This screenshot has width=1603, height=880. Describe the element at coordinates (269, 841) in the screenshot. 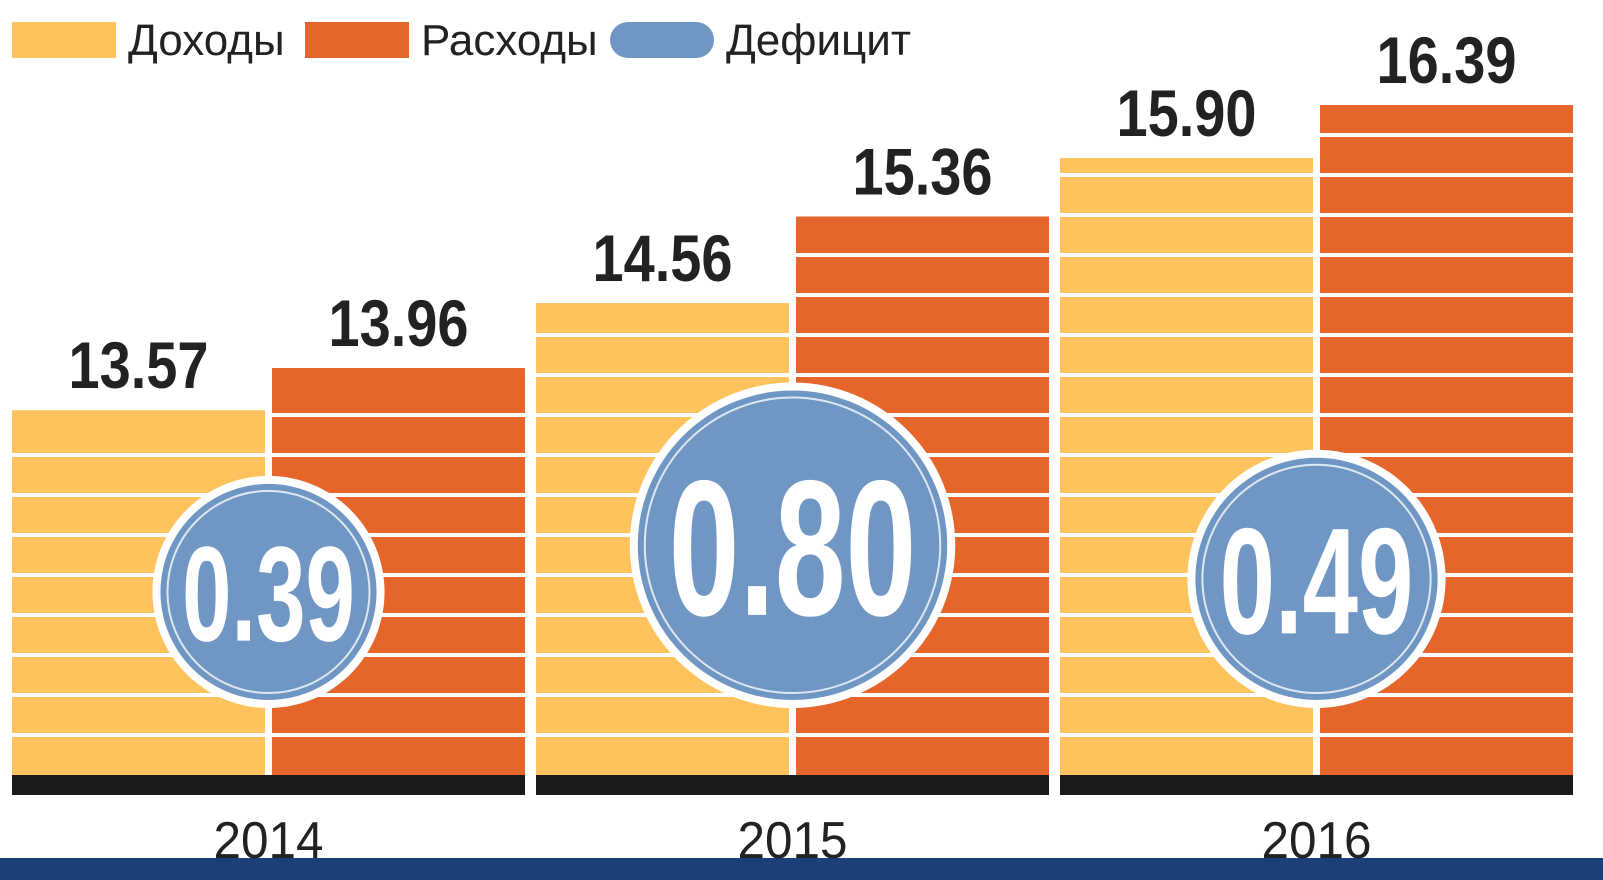

I see `x-tick-label: 2014` at that location.